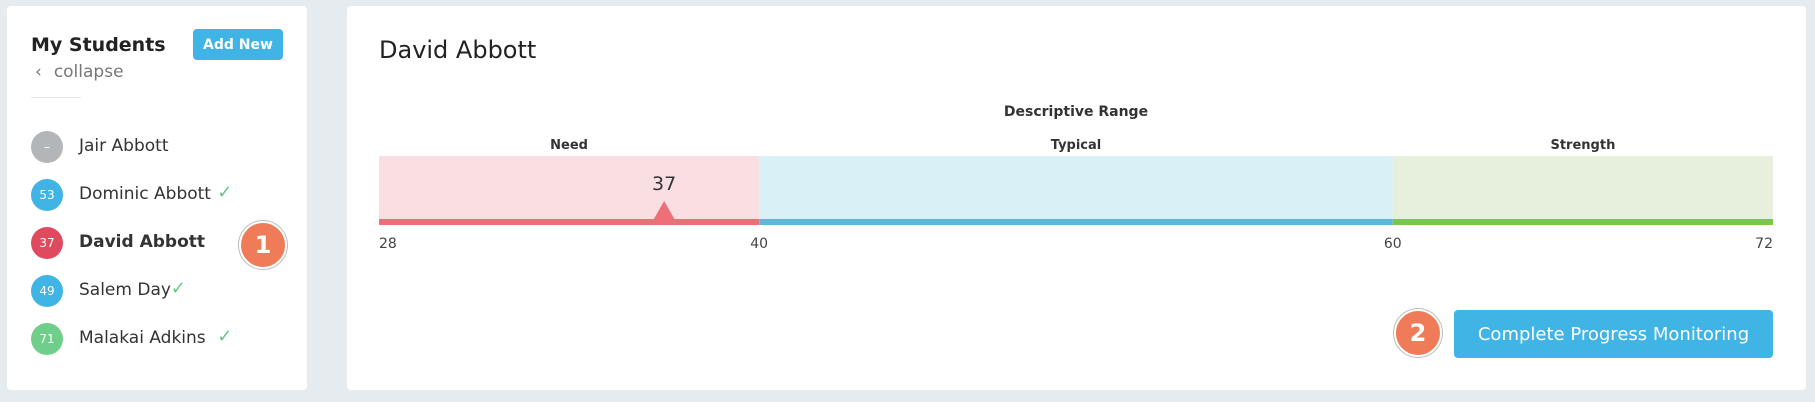  I want to click on score-label: 37, so click(664, 184).